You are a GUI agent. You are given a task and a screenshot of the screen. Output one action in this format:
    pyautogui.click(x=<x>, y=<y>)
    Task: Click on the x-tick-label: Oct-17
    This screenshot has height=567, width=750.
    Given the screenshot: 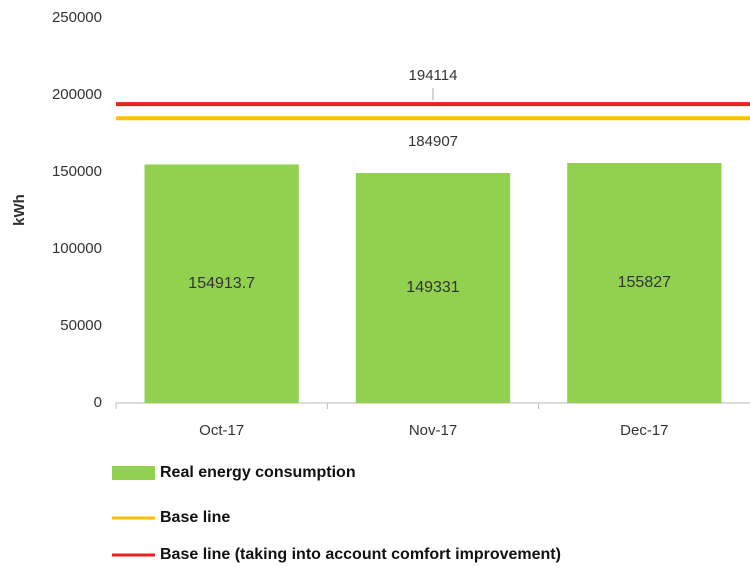 What is the action you would take?
    pyautogui.click(x=221, y=430)
    